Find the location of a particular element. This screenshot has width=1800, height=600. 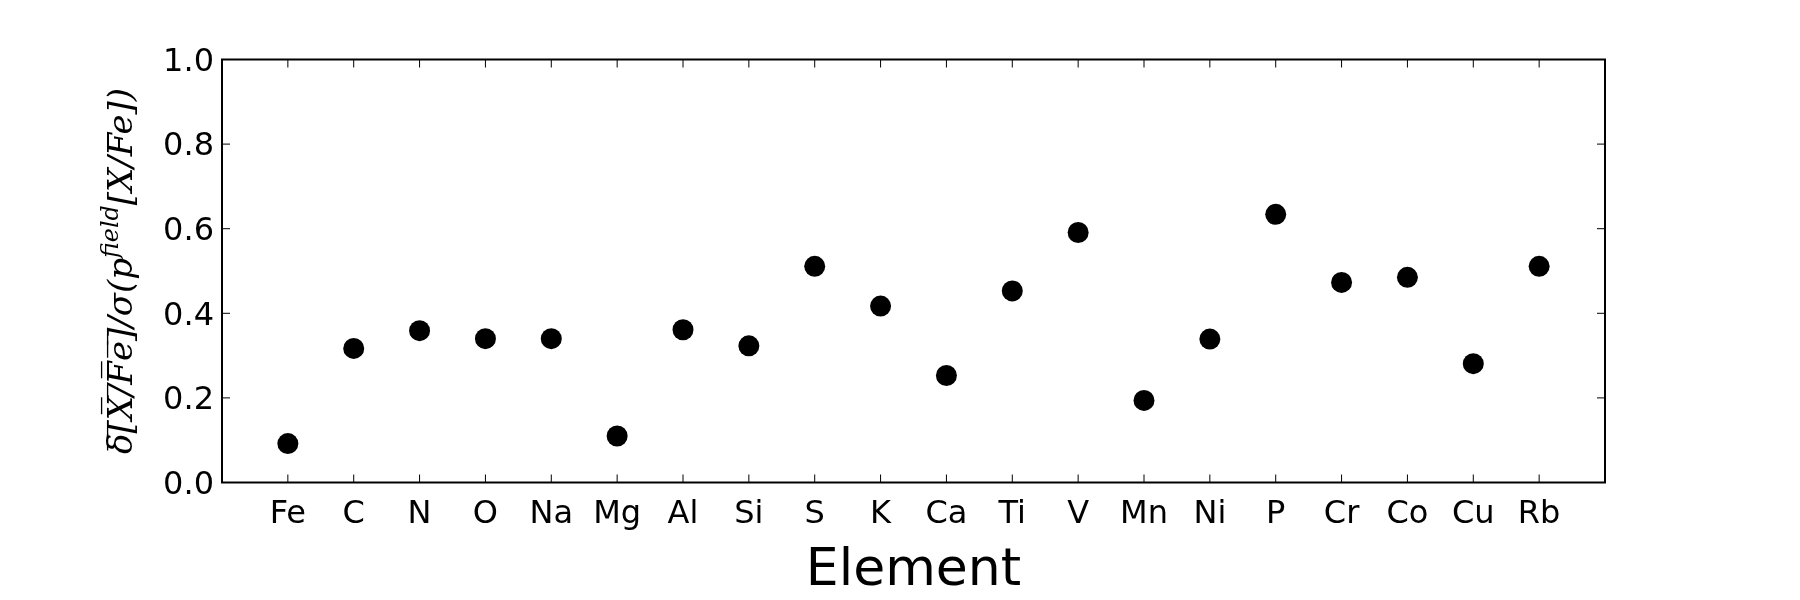

x-tick-label: C is located at coordinates (353, 511).